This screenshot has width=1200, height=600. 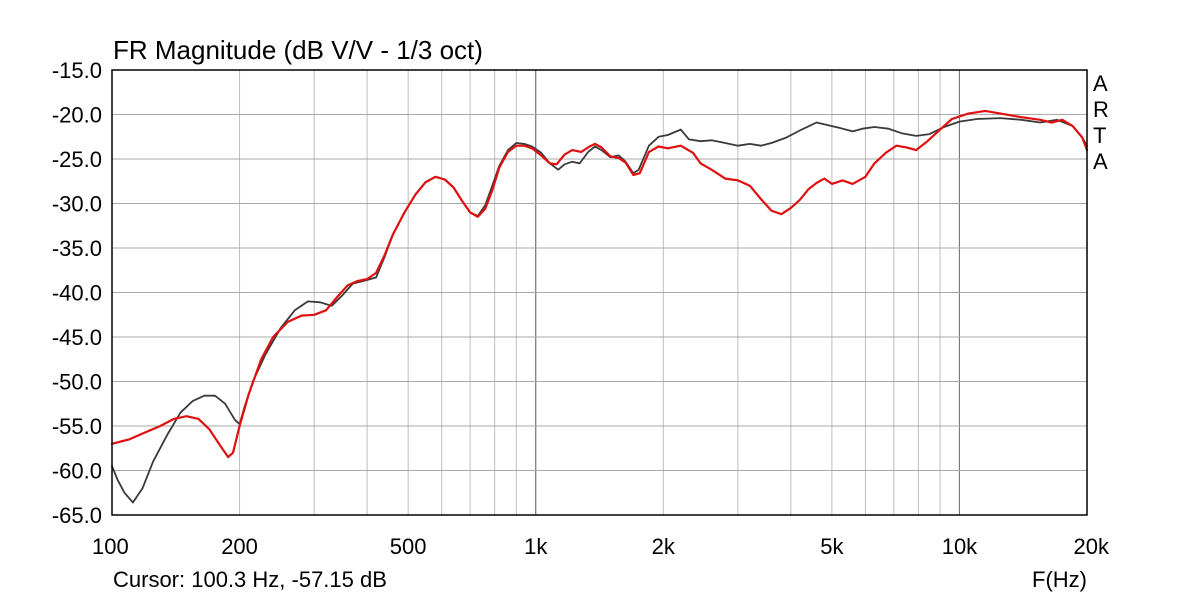 What do you see at coordinates (536, 546) in the screenshot?
I see `x-tick-label: 1k` at bounding box center [536, 546].